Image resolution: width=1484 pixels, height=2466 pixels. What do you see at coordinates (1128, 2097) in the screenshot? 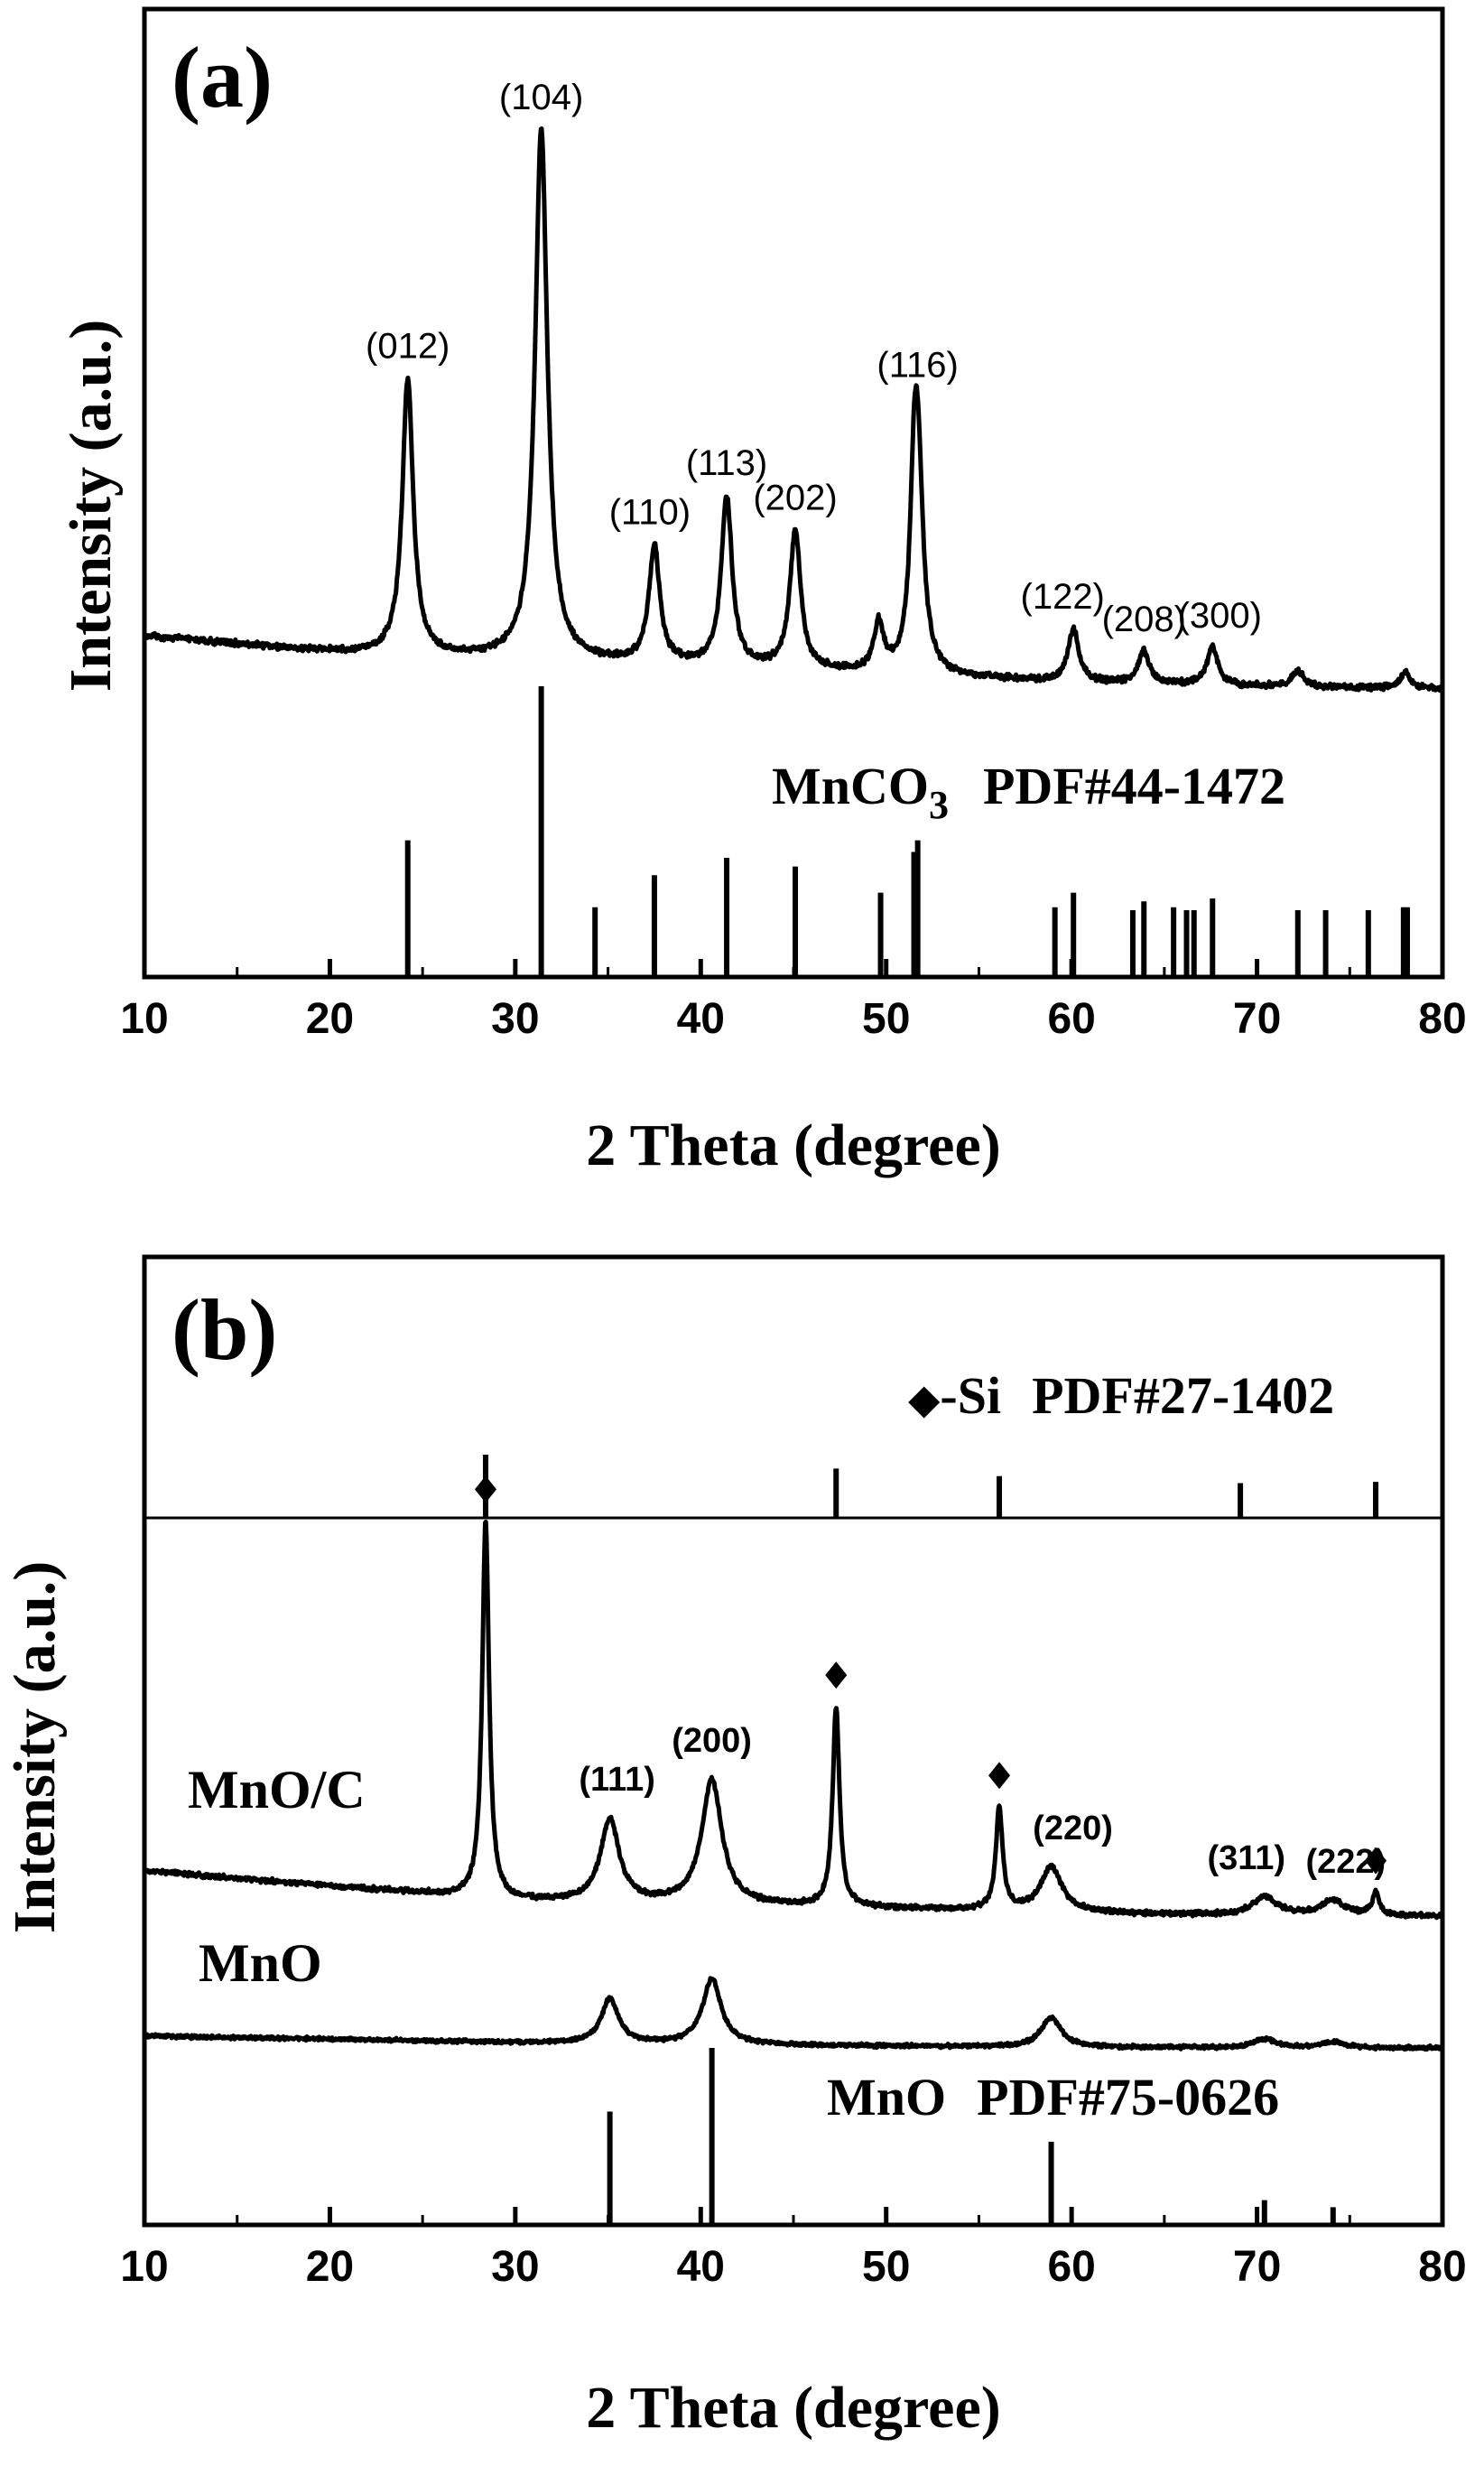
I see `panel-b-reference-card: PDF#75-0626` at bounding box center [1128, 2097].